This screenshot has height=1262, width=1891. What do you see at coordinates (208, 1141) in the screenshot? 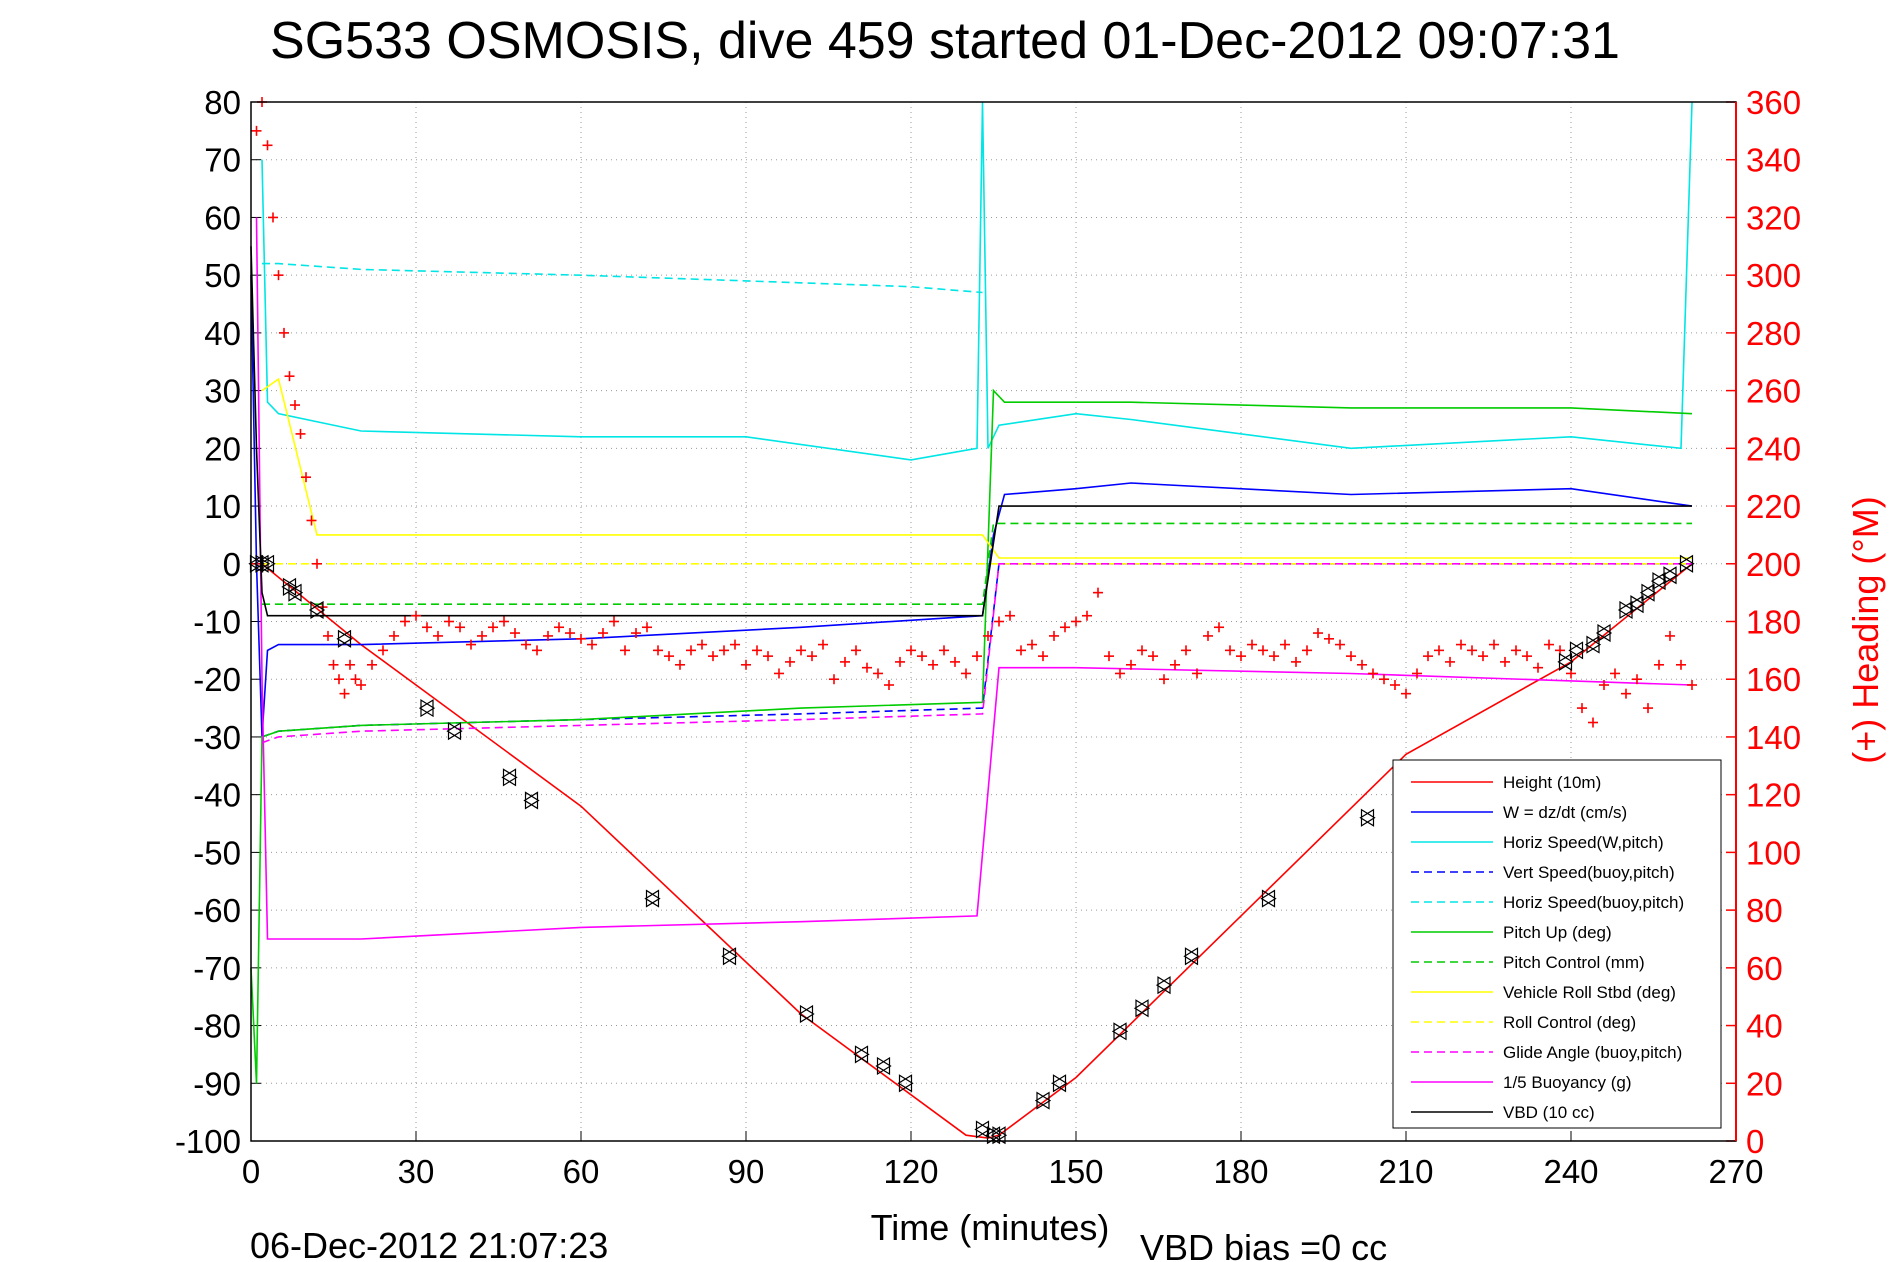
I see `y-tick-label: -100` at bounding box center [208, 1141].